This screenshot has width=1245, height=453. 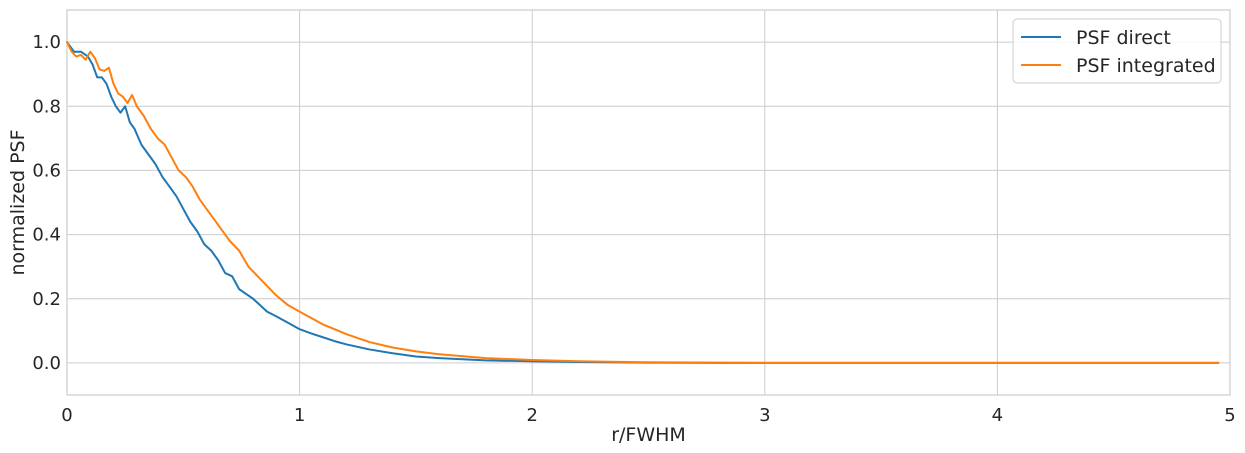 What do you see at coordinates (1229, 415) in the screenshot?
I see `x-tick-label: 5` at bounding box center [1229, 415].